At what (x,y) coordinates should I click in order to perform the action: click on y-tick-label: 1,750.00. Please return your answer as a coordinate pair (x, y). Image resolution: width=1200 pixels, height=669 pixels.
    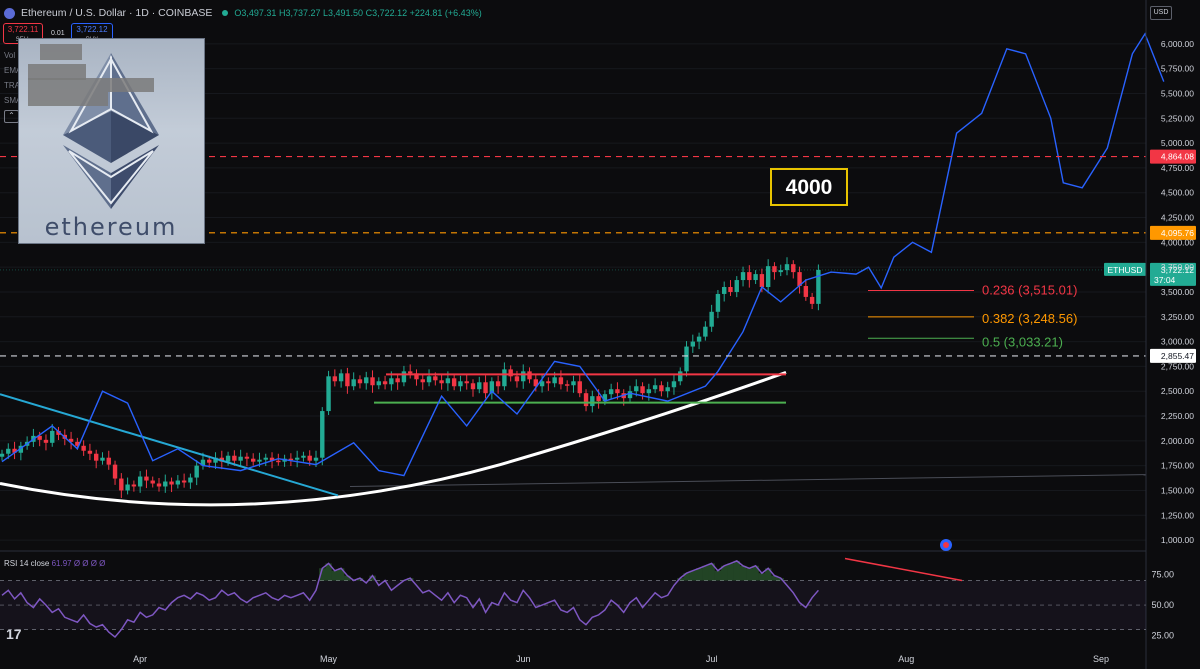
    Looking at the image, I should click on (1177, 466).